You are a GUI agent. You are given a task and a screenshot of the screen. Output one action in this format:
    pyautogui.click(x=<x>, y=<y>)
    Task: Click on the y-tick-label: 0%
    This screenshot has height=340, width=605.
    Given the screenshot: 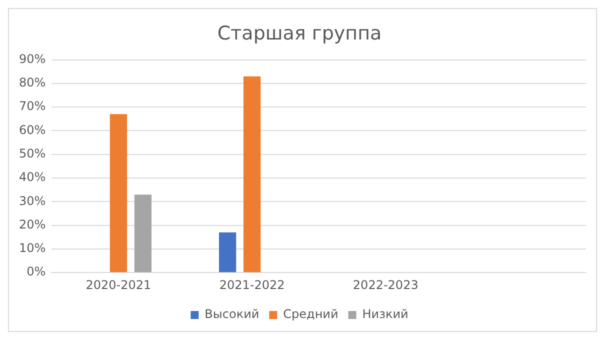 What is the action you would take?
    pyautogui.click(x=36, y=271)
    